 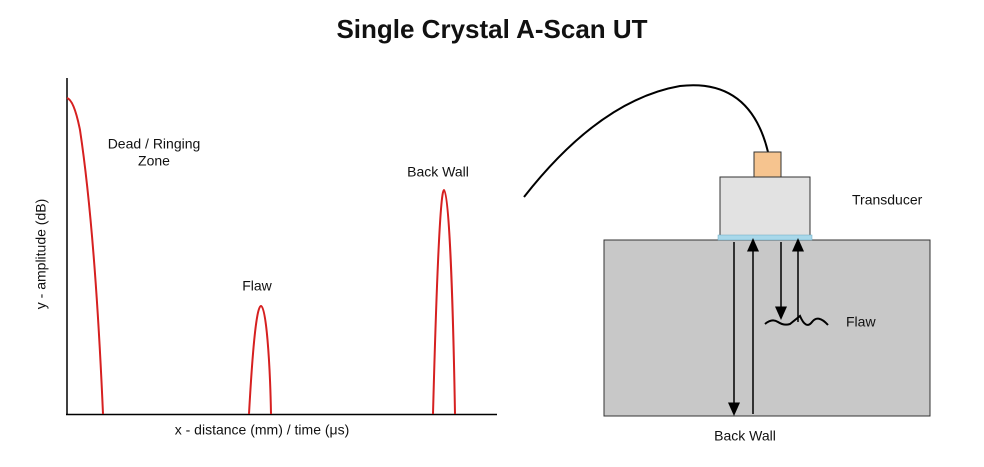 What do you see at coordinates (745, 436) in the screenshot?
I see `back-wall-label: Back Wall` at bounding box center [745, 436].